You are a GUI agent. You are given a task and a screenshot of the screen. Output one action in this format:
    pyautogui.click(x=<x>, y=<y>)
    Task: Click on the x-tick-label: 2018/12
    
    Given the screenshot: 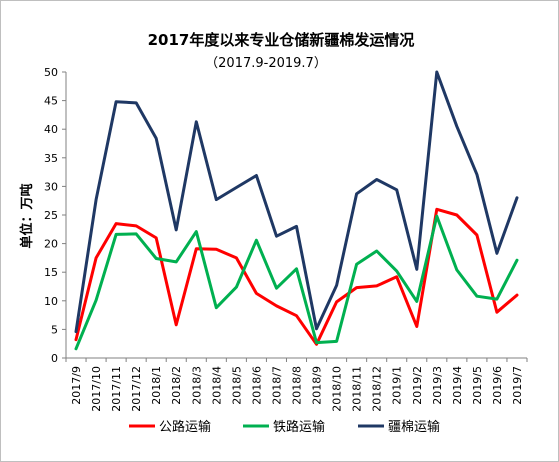 What is the action you would take?
    pyautogui.click(x=377, y=389)
    